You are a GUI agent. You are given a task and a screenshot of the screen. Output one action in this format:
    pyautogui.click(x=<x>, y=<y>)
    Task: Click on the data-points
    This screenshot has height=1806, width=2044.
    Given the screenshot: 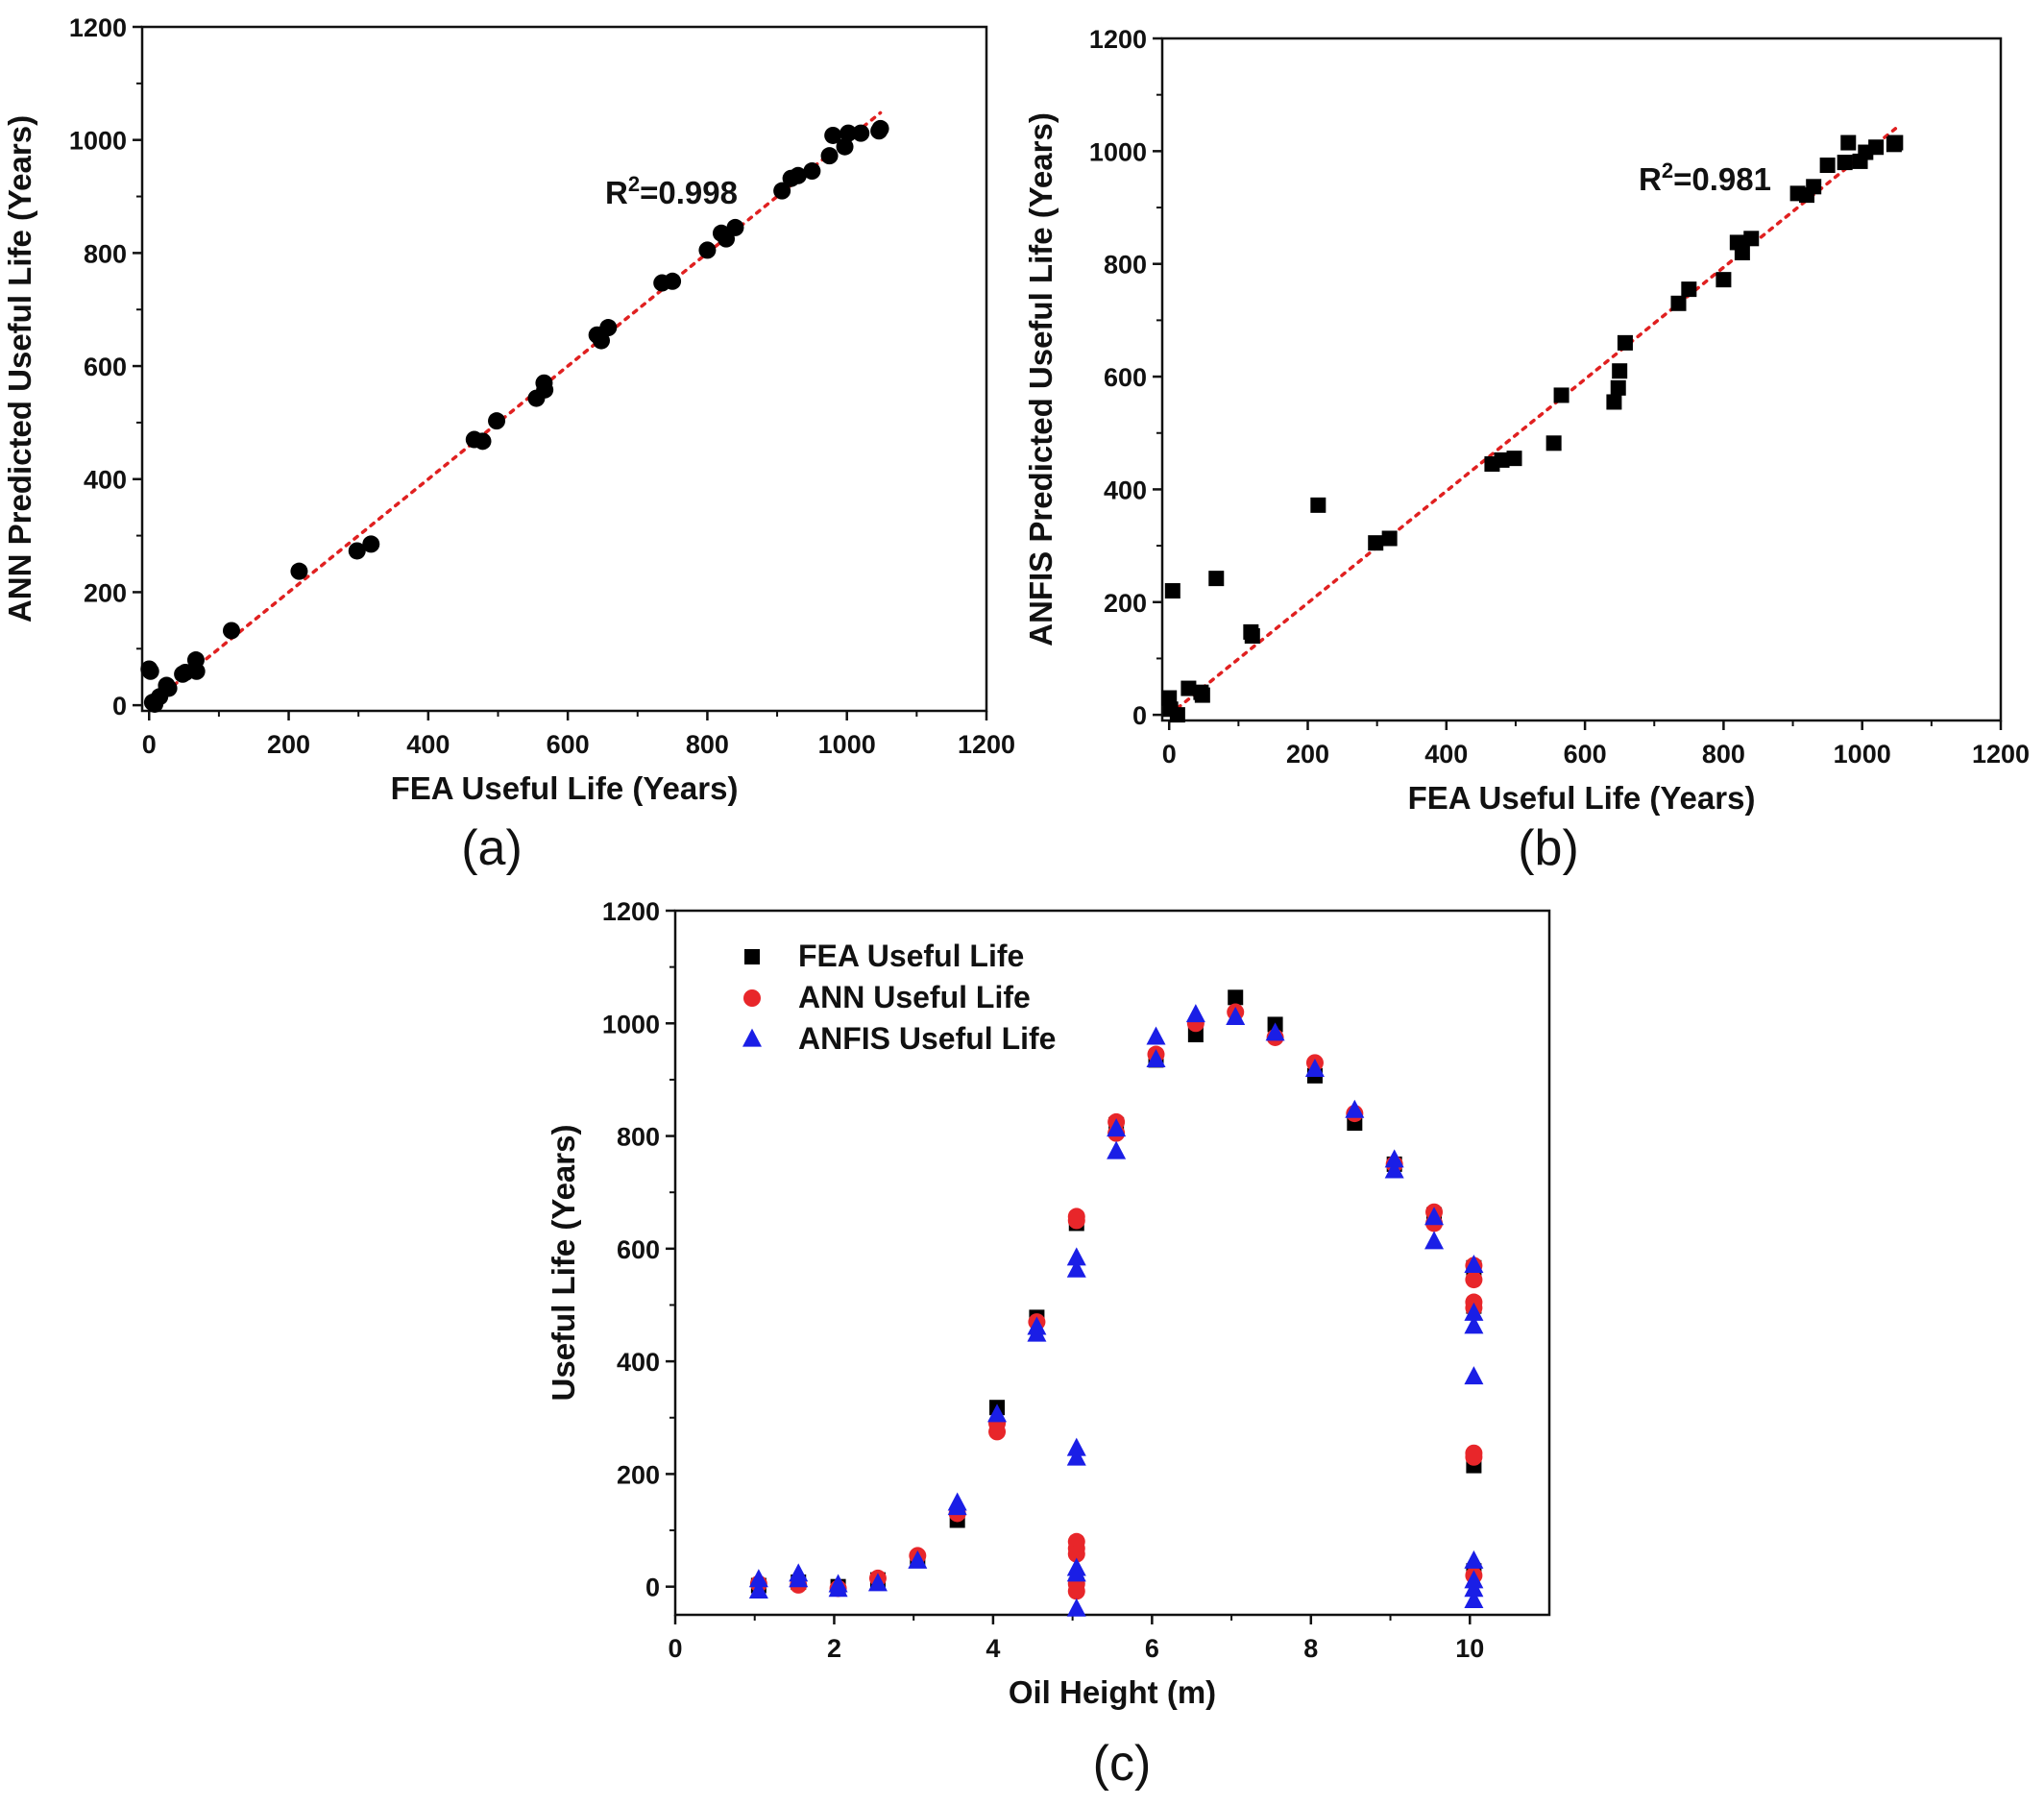 What is the action you would take?
    pyautogui.click(x=1532, y=428)
    